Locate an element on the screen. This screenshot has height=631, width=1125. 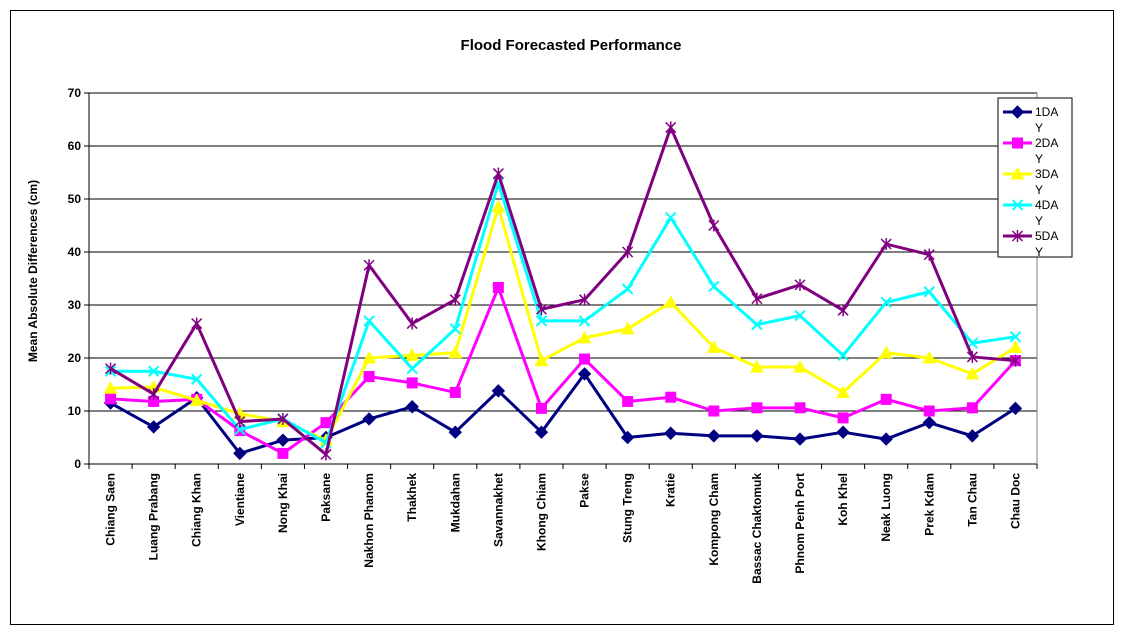
y-tick-label: 30 is located at coordinates (75, 305).